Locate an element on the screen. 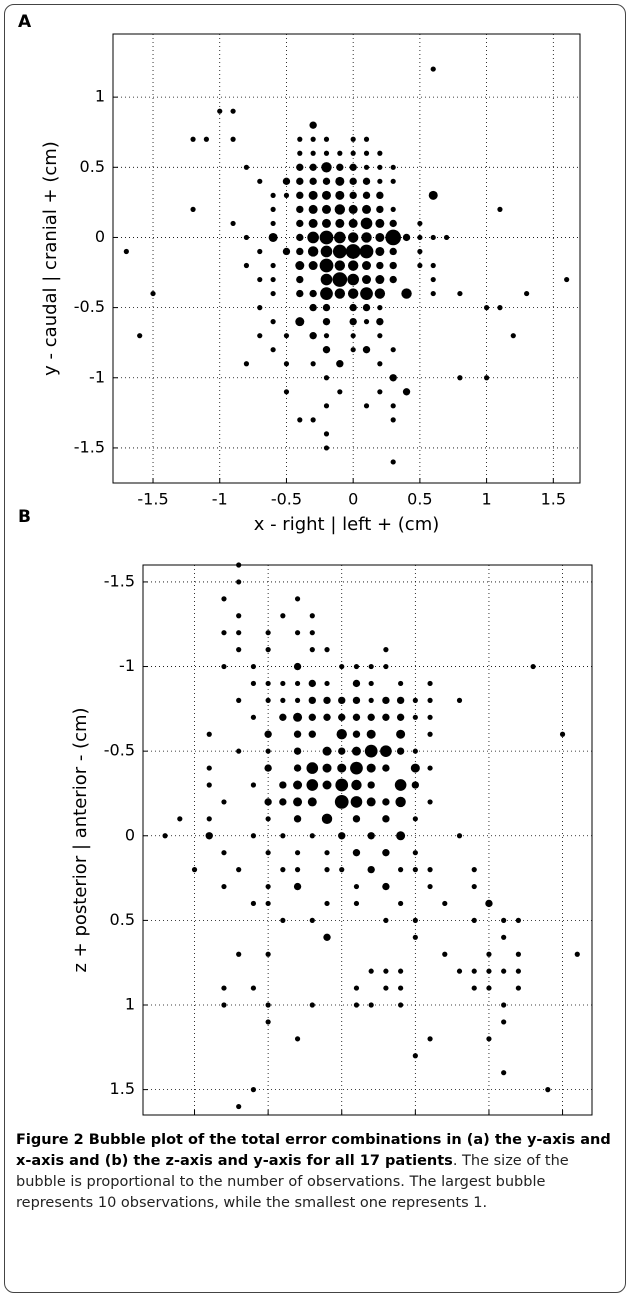  x-tick-label: 0.5 is located at coordinates (267, 1124).